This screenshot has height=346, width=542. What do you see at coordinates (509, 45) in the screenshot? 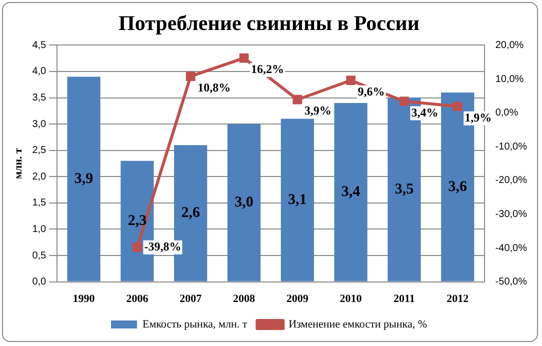
I see `y2-tick-label: 20,0%` at bounding box center [509, 45].